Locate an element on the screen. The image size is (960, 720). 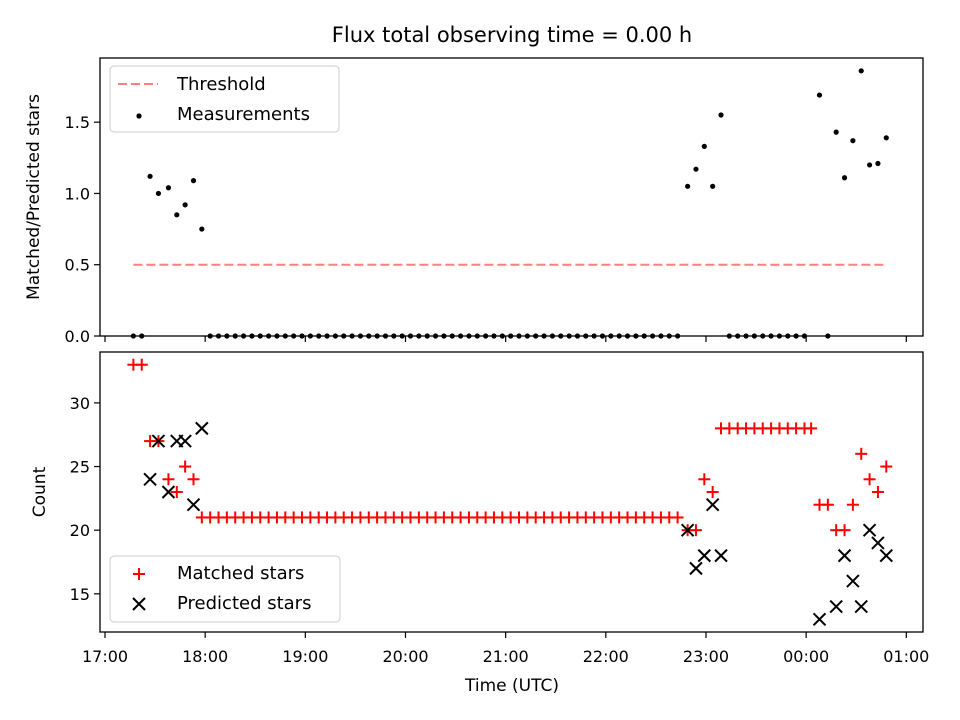
x-axis-label: Time (UTC) is located at coordinates (511, 686).